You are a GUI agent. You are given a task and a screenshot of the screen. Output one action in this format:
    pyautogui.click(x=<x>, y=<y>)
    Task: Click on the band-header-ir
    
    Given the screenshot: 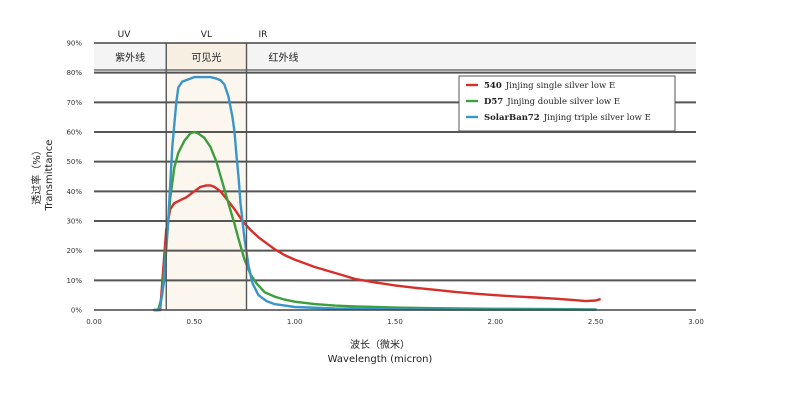 What is the action you would take?
    pyautogui.click(x=471, y=56)
    